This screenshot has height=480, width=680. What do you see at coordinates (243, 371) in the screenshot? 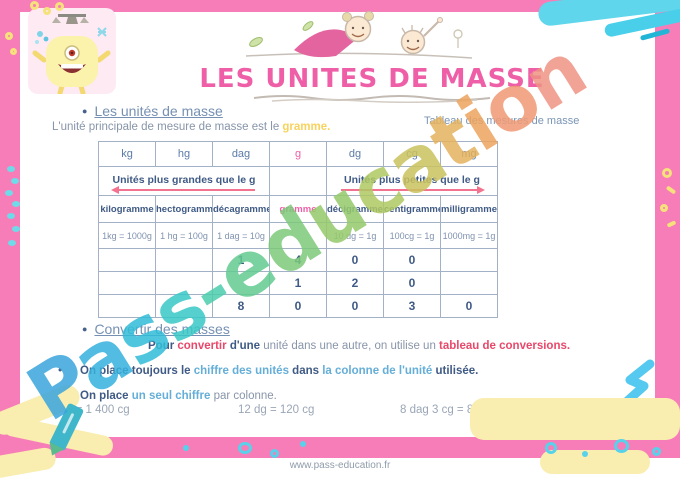
I see `text-segment: chiffre des unités` at bounding box center [243, 371].